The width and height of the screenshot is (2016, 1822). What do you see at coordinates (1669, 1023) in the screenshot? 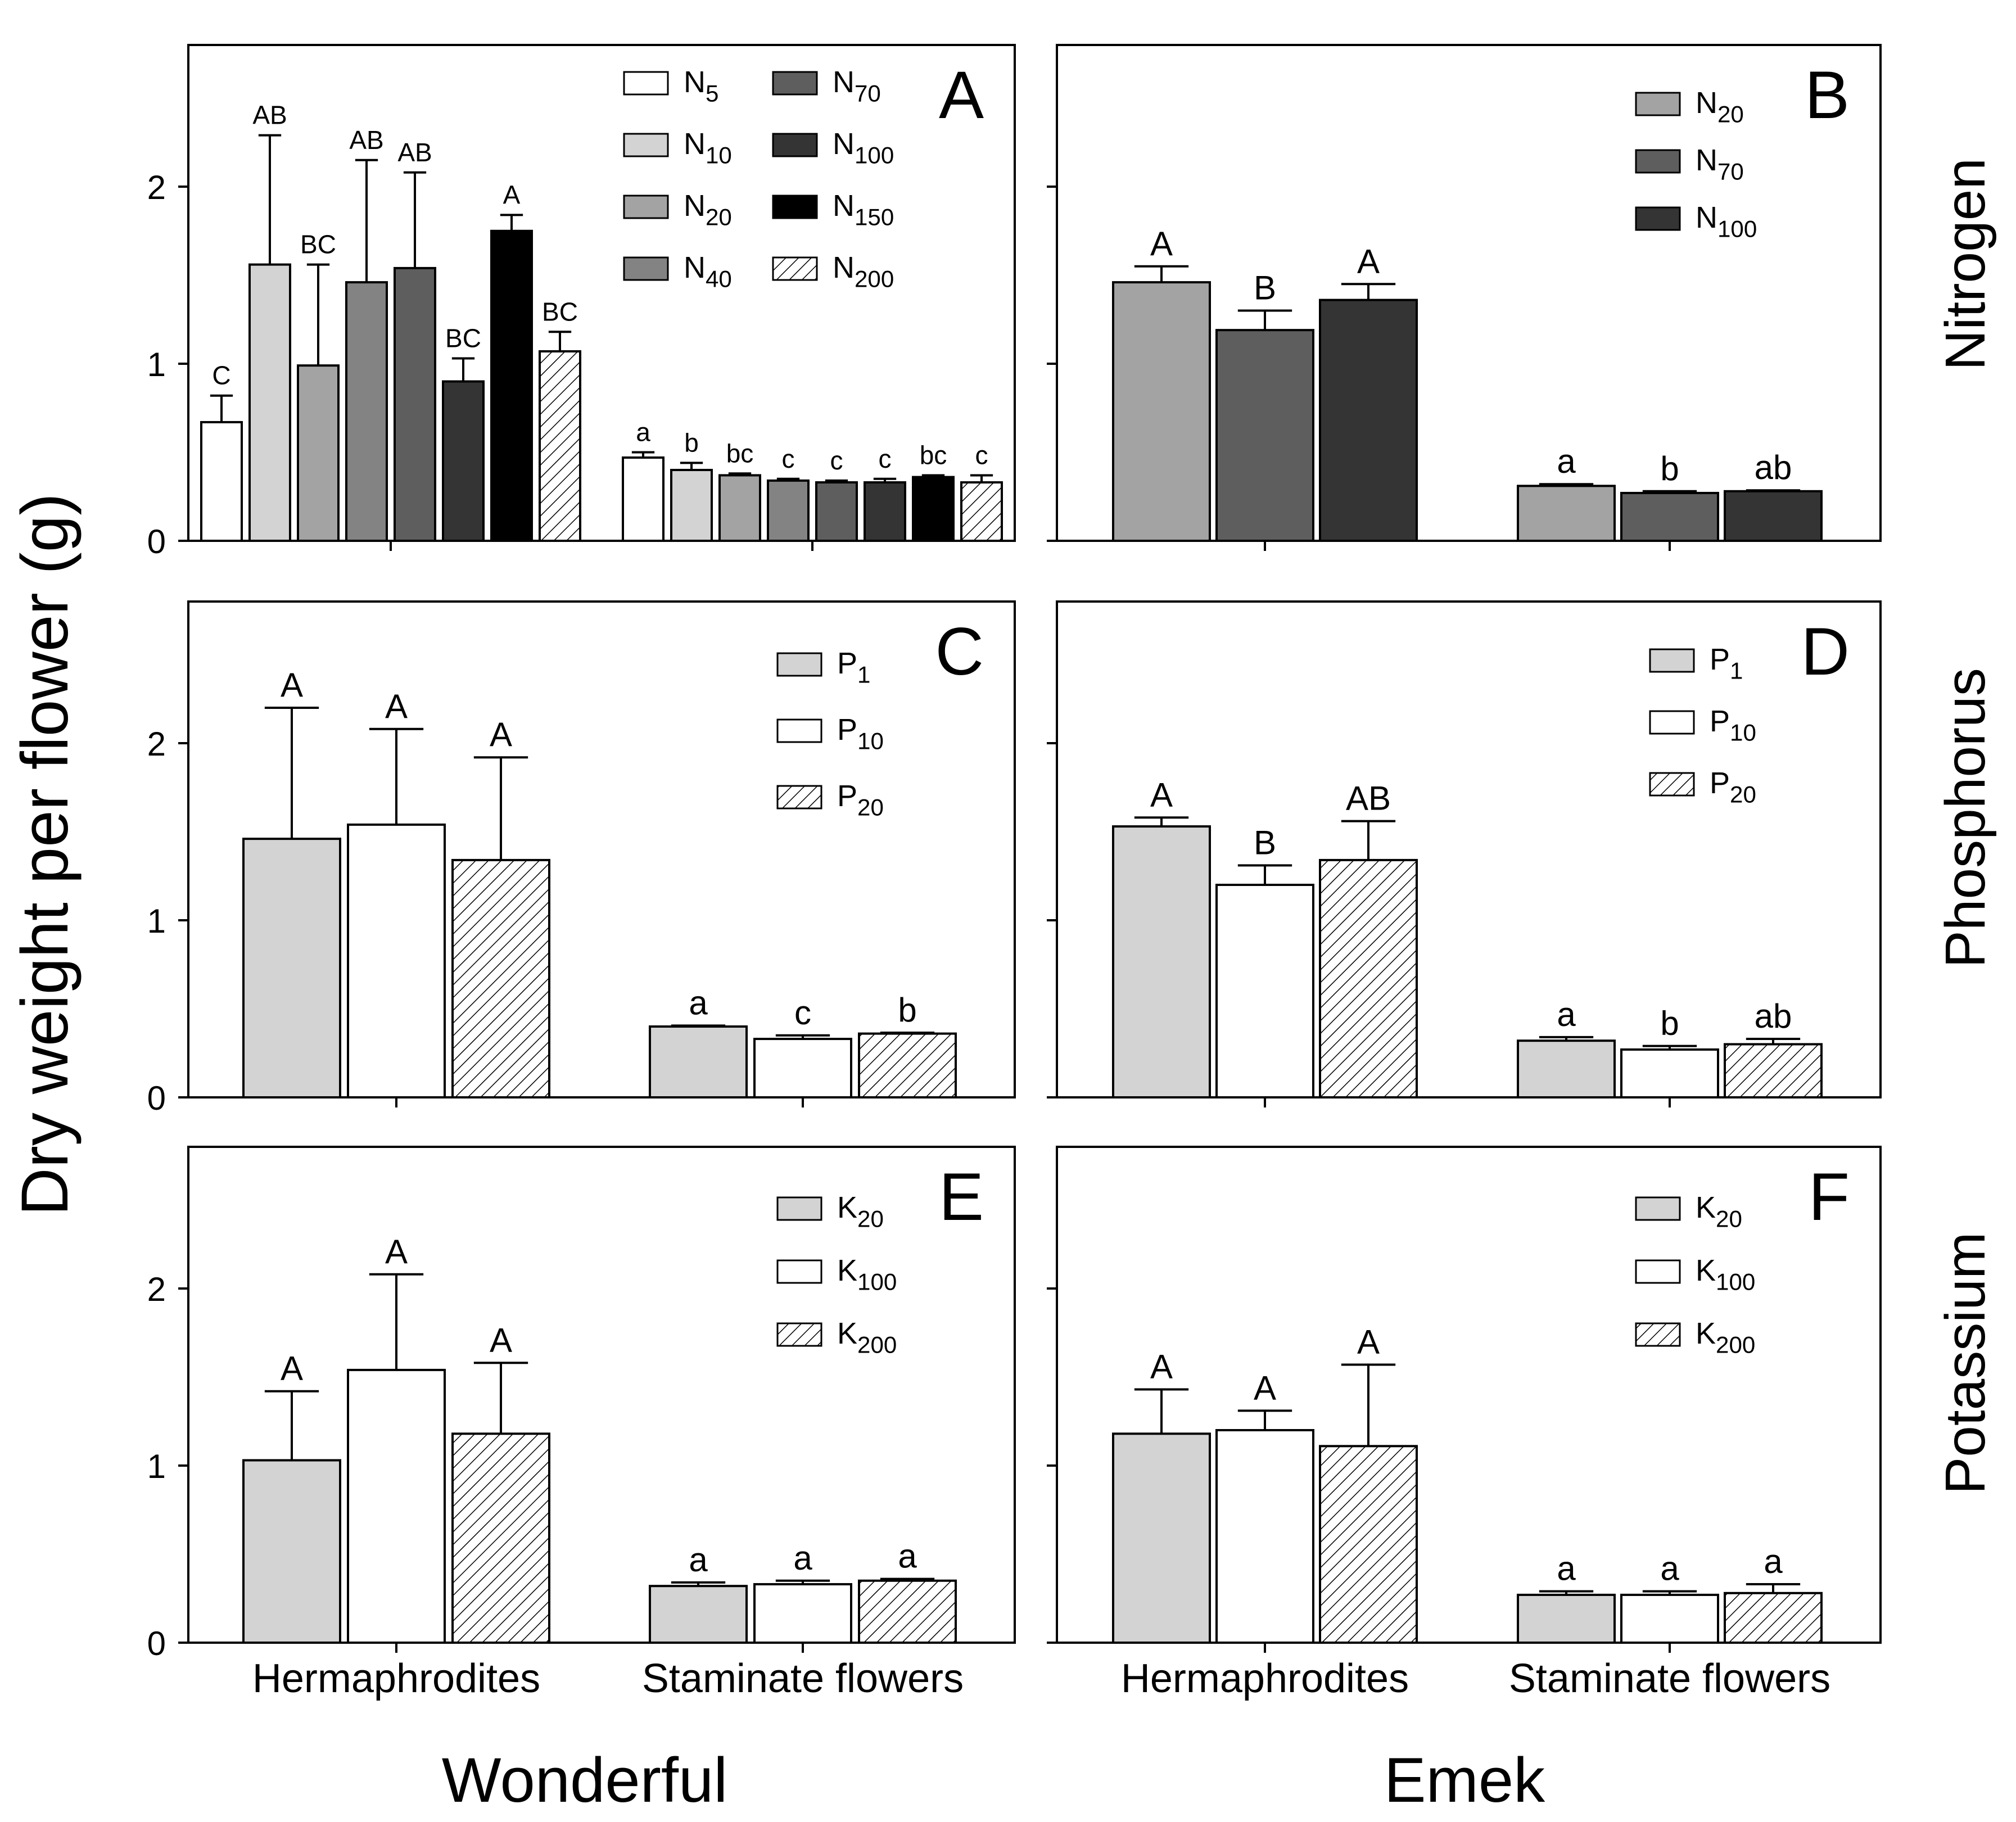
I see `significance-letter-d: b` at bounding box center [1669, 1023].